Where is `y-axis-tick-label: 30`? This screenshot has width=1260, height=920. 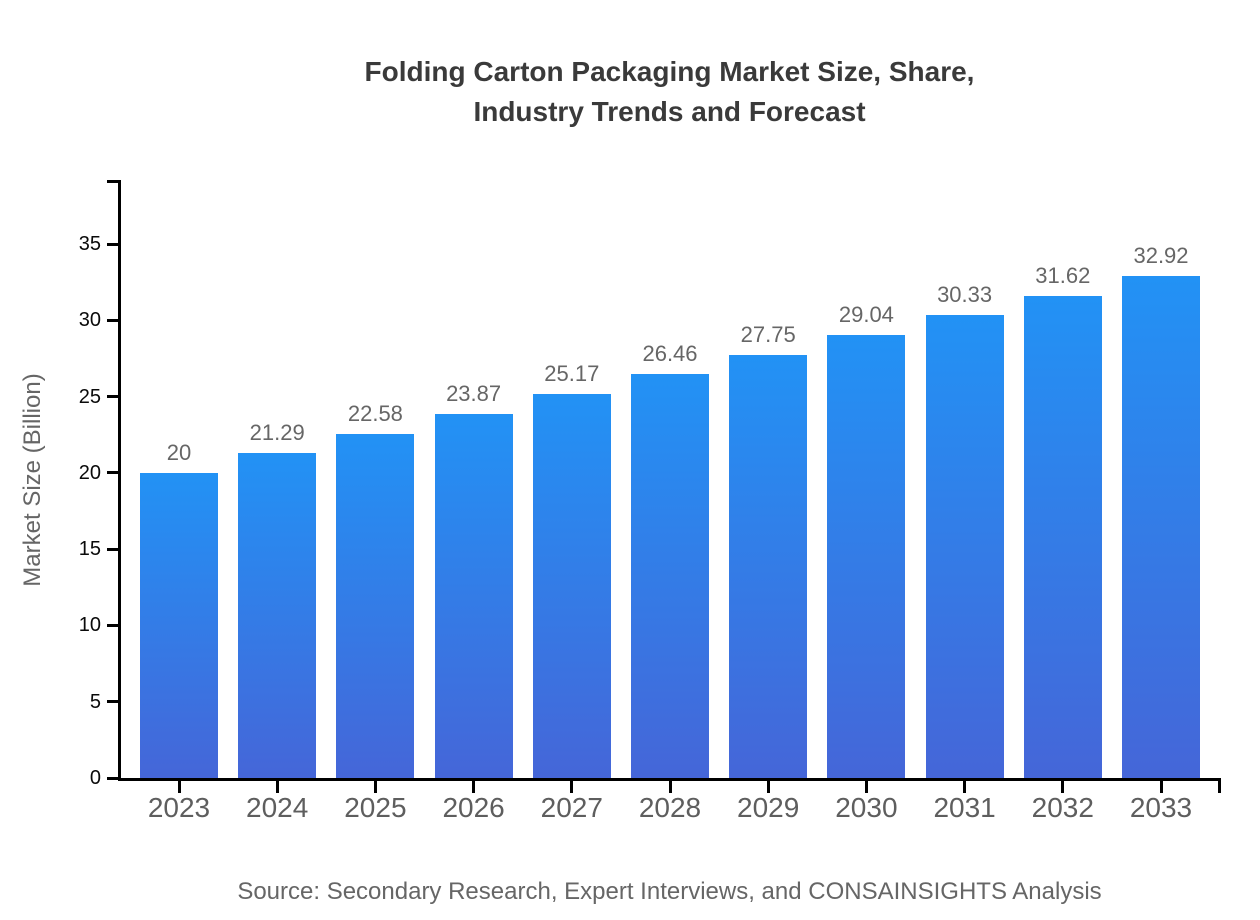 y-axis-tick-label: 30 is located at coordinates (89, 320).